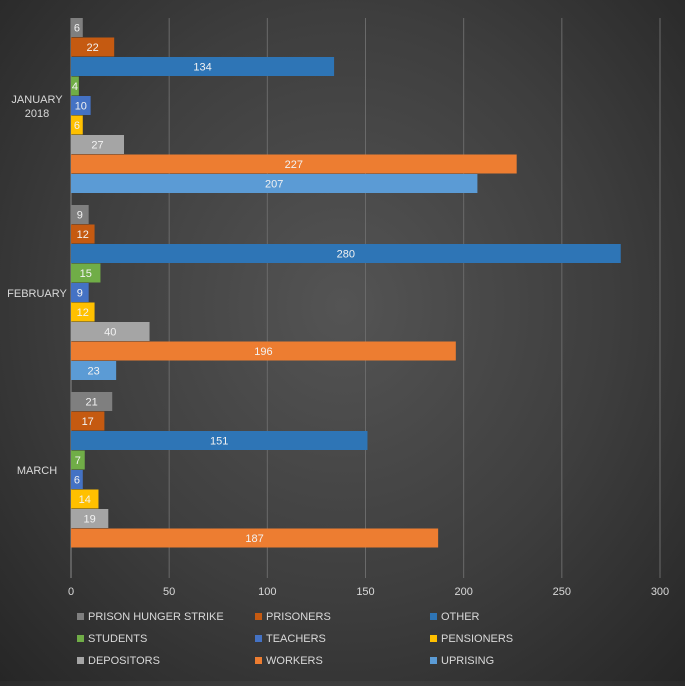  I want to click on data-label: 196, so click(263, 352).